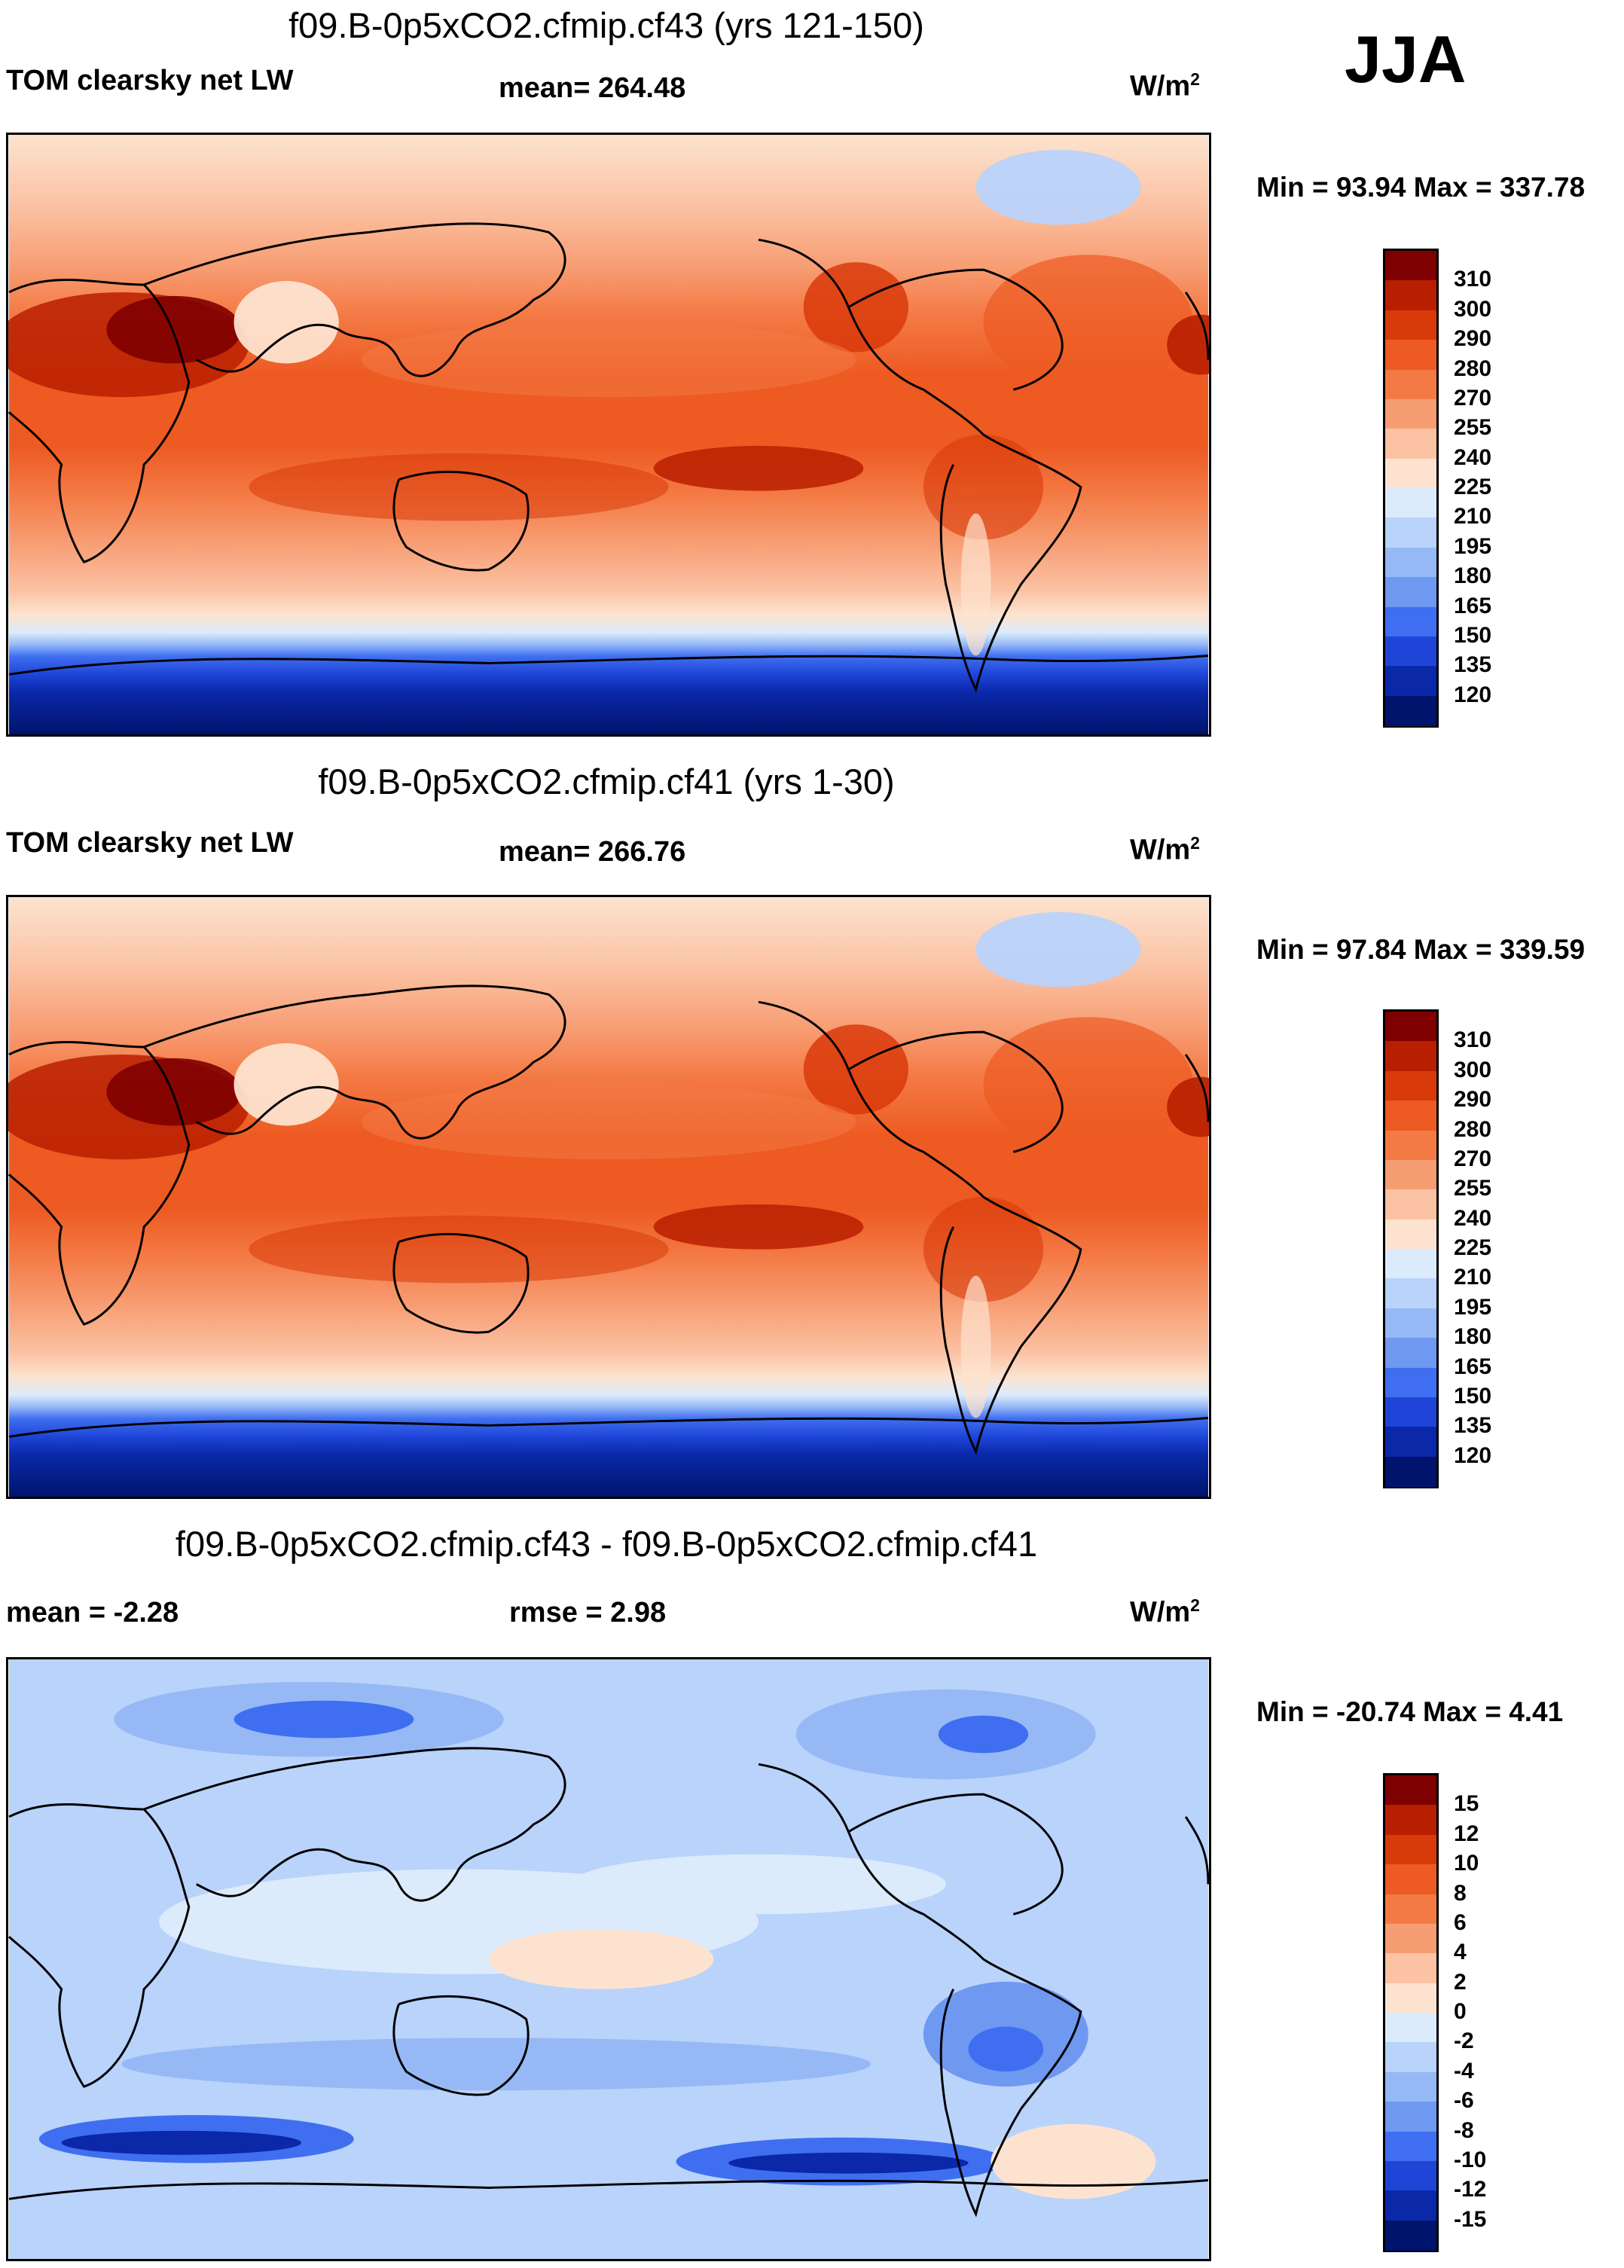 This screenshot has width=1624, height=2268. Describe the element at coordinates (607, 781) in the screenshot. I see `panel-2-title: f09.B-0p5xCO2.cfmip.cf41 (yrs 1-30)` at that location.